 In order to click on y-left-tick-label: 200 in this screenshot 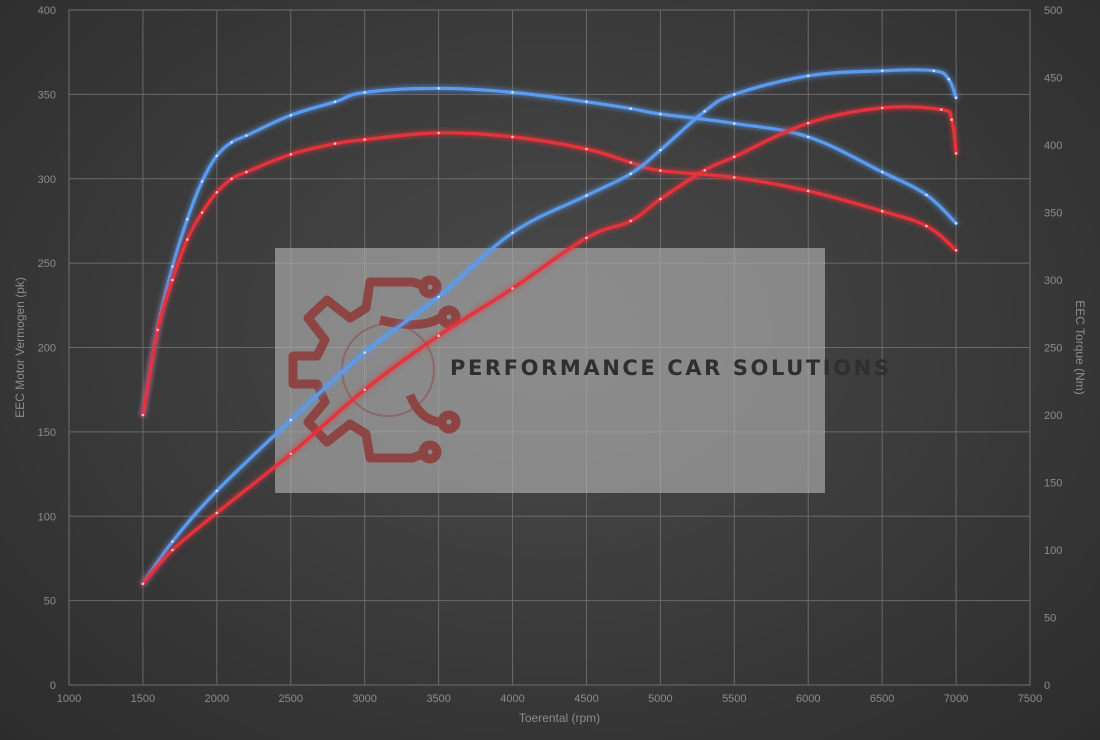, I will do `click(47, 349)`.